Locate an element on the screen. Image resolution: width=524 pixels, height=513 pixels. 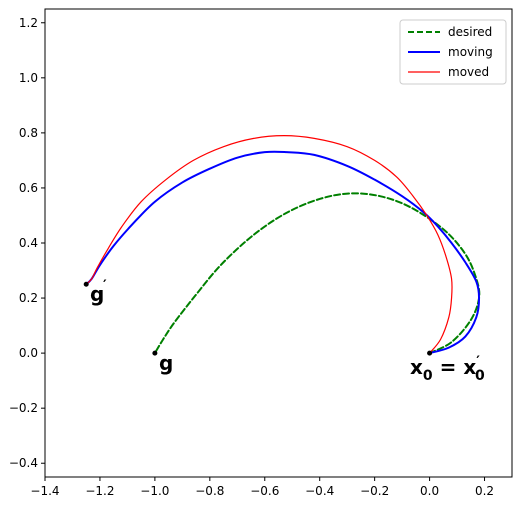
y-tick-label: 0.6 is located at coordinates (28, 188).